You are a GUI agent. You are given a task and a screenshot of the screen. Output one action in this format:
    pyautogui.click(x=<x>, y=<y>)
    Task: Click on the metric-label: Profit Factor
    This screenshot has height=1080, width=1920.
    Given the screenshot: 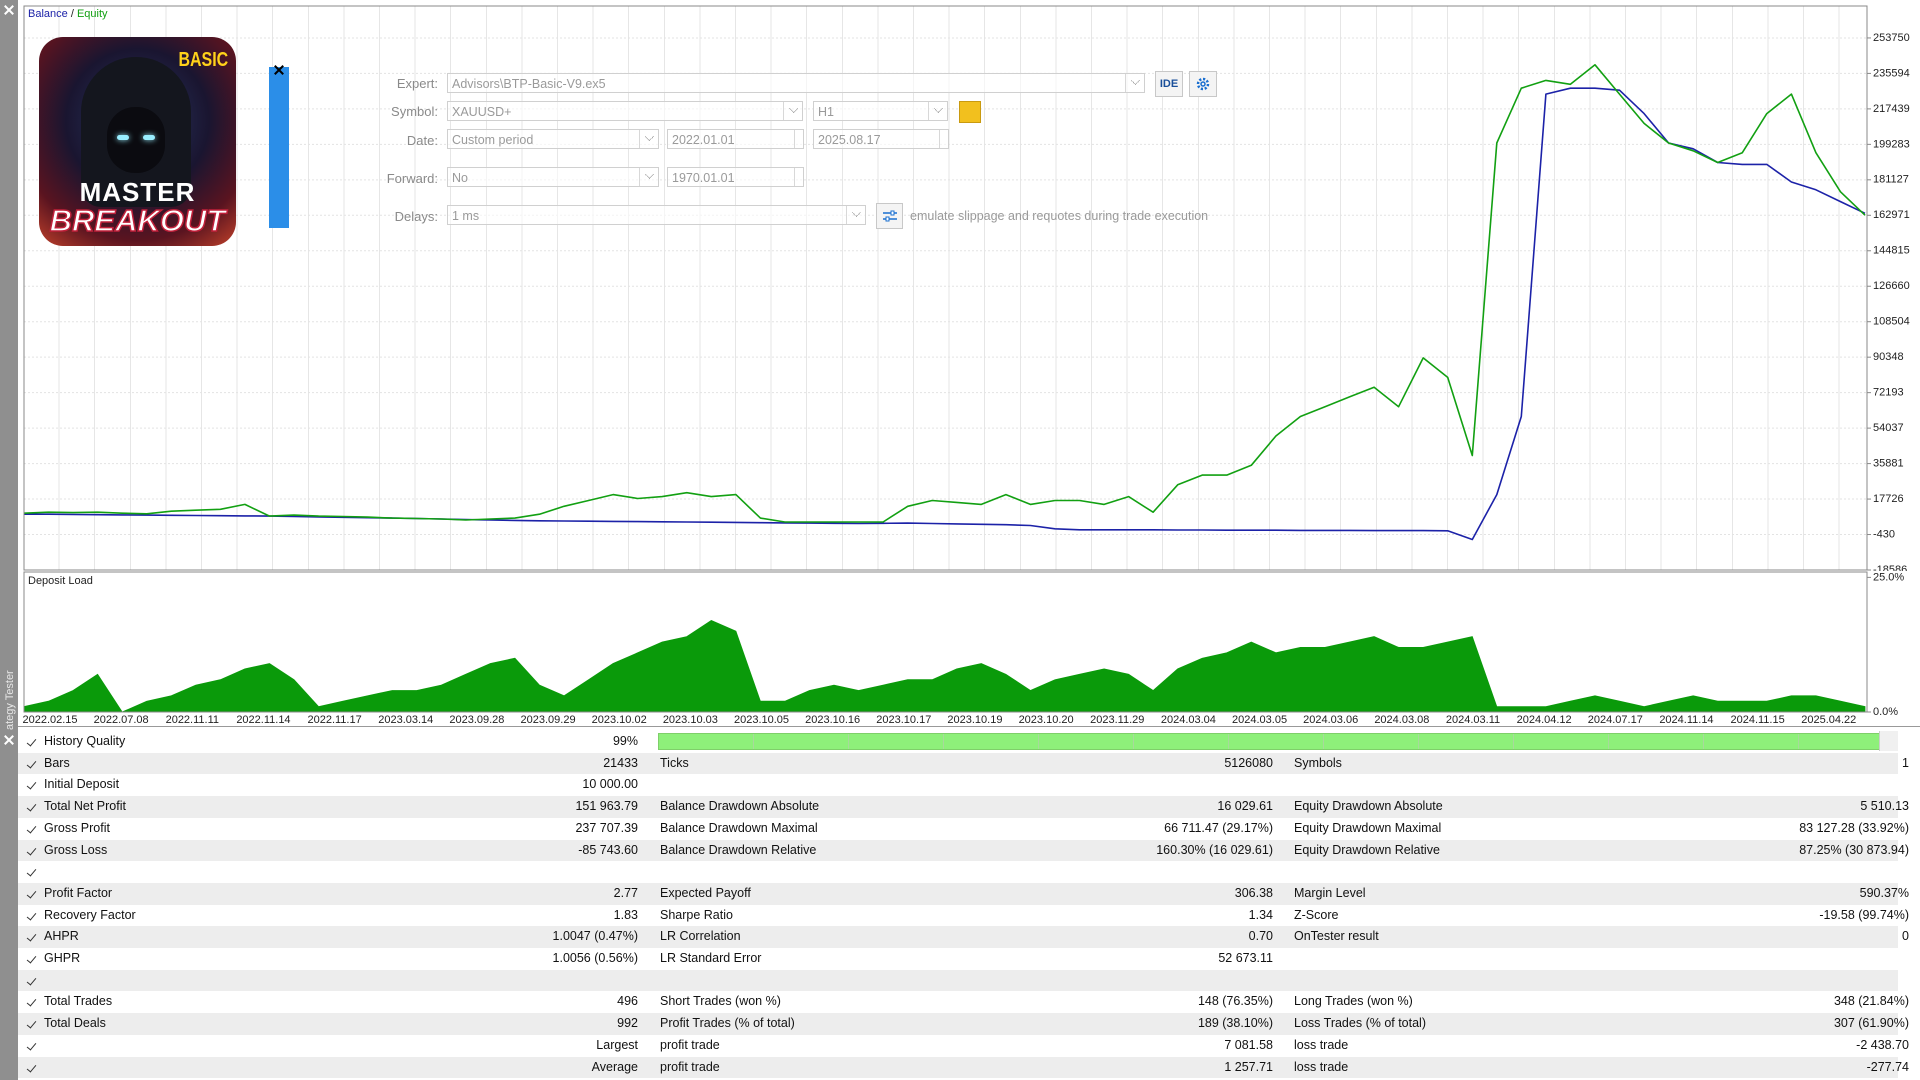 What is the action you would take?
    pyautogui.click(x=78, y=894)
    